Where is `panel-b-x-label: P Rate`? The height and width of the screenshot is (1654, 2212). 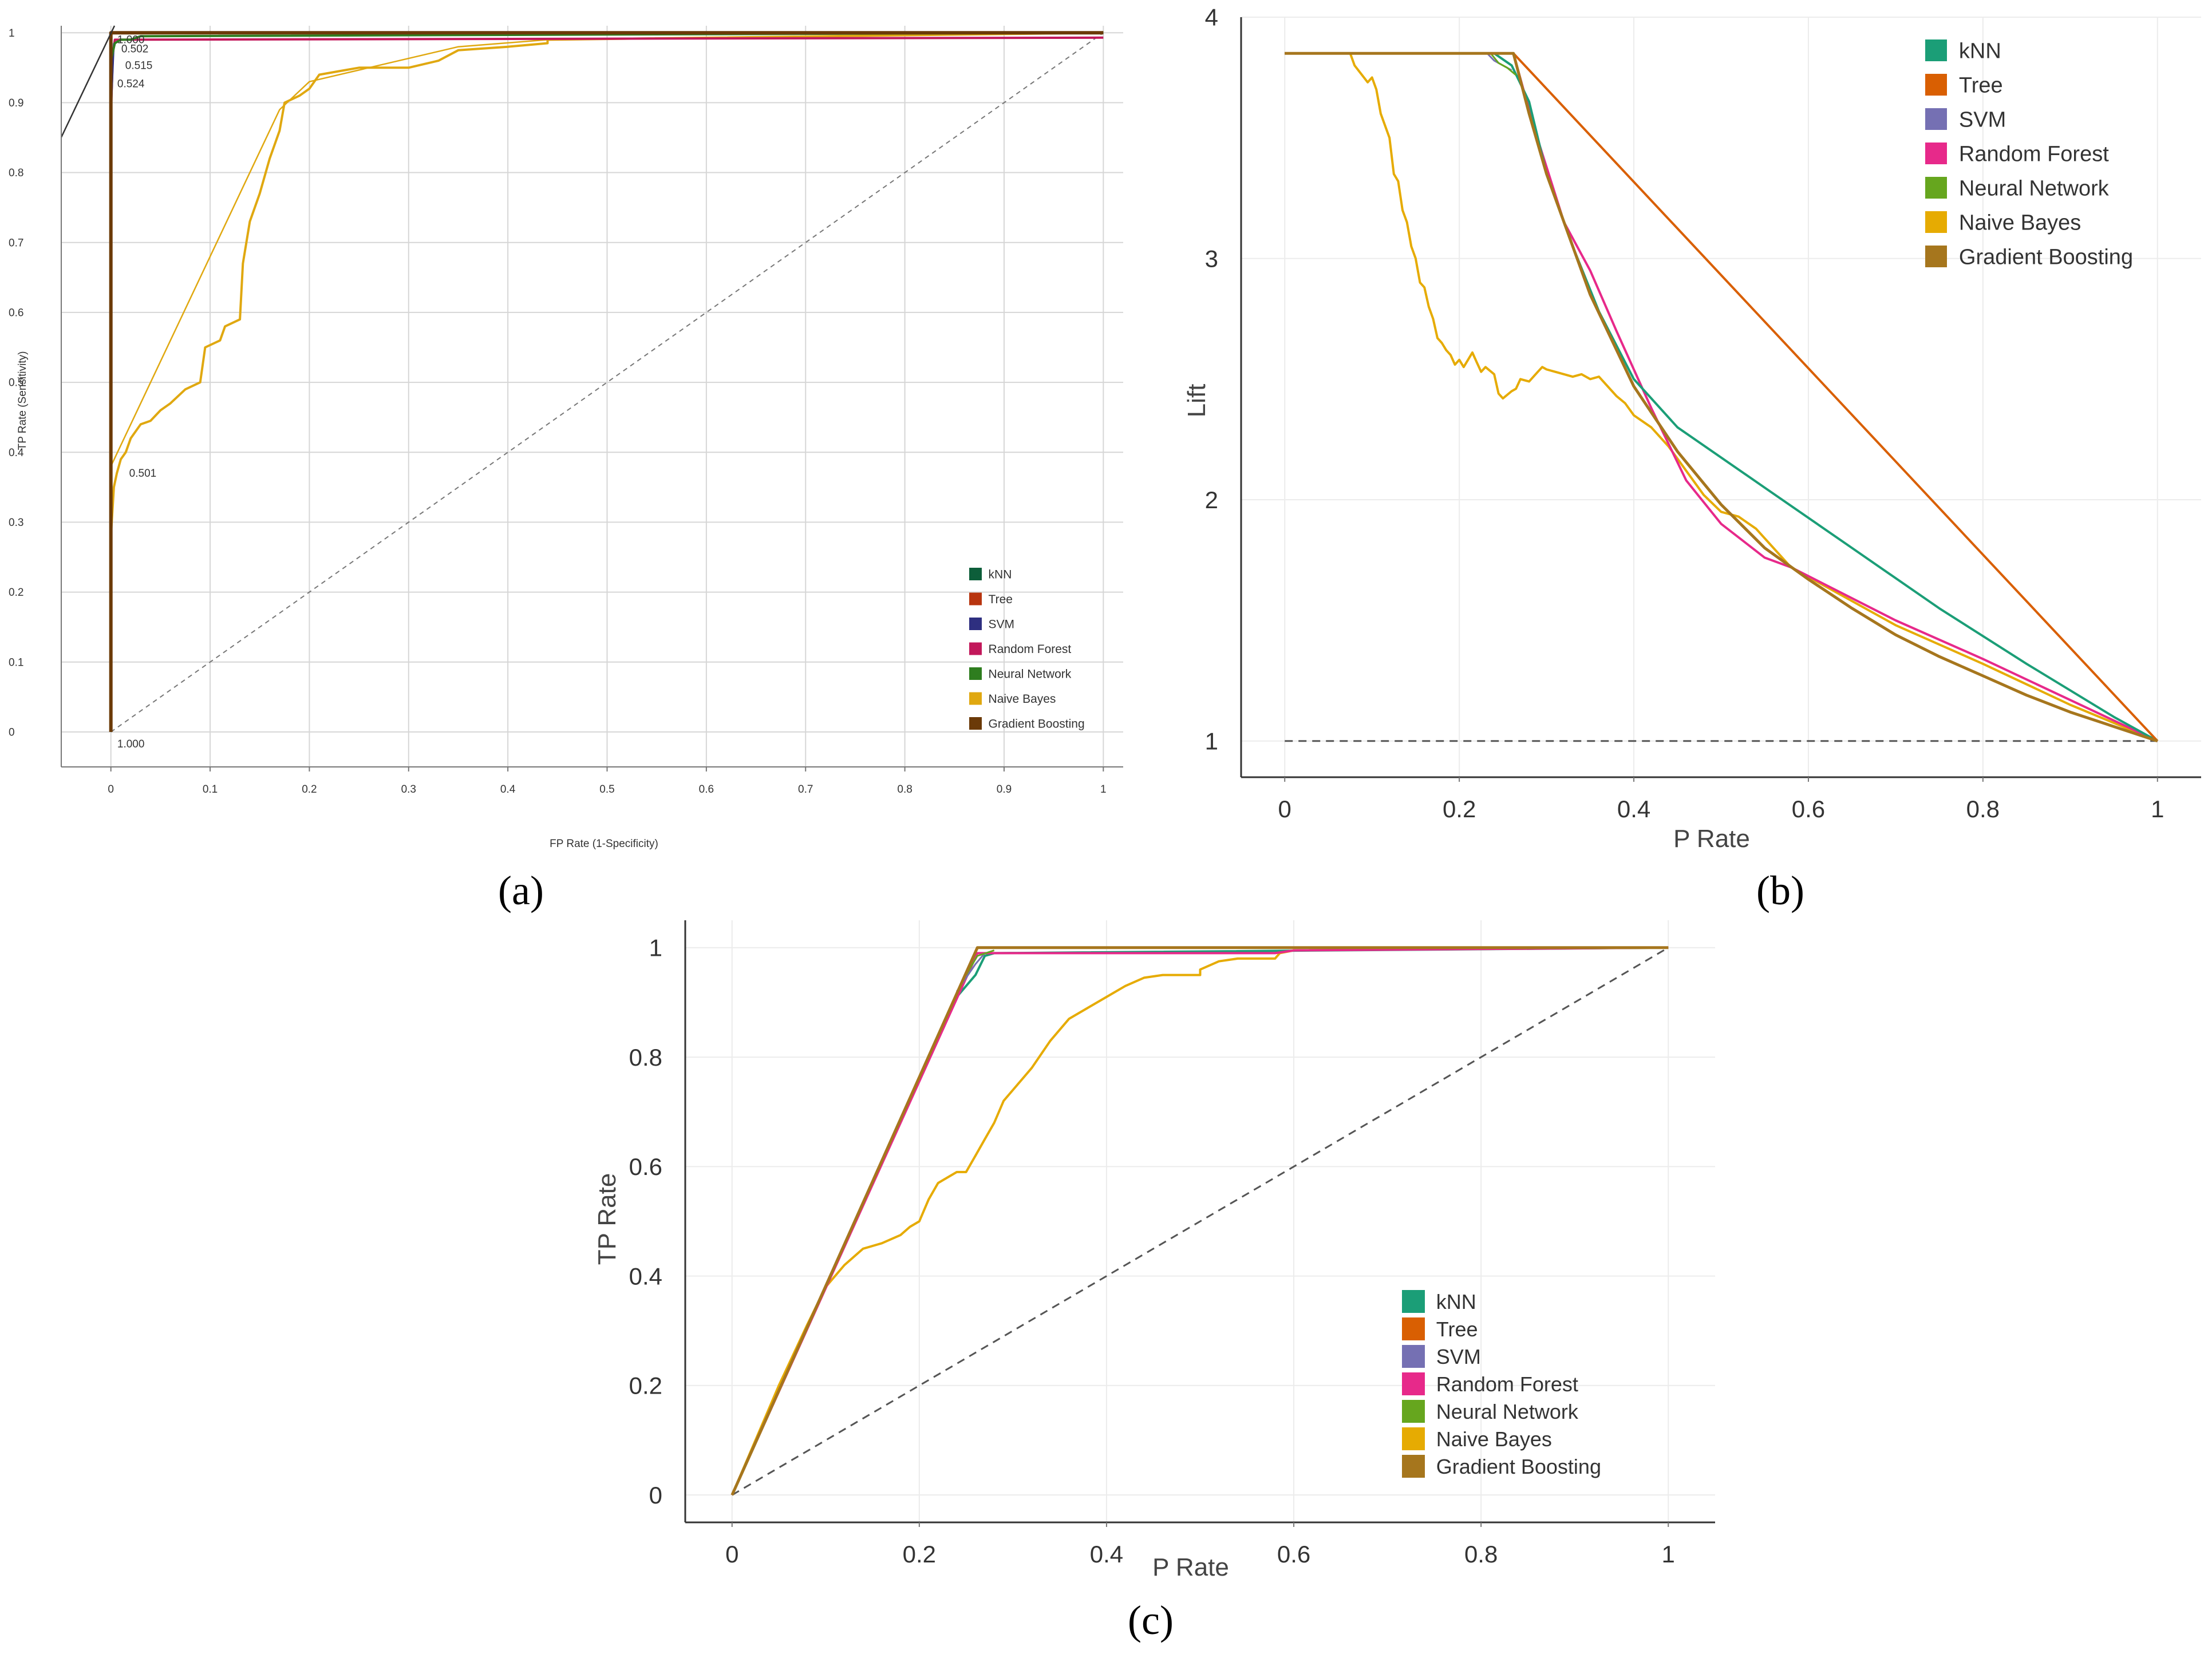
panel-b-x-label: P Rate is located at coordinates (1711, 839).